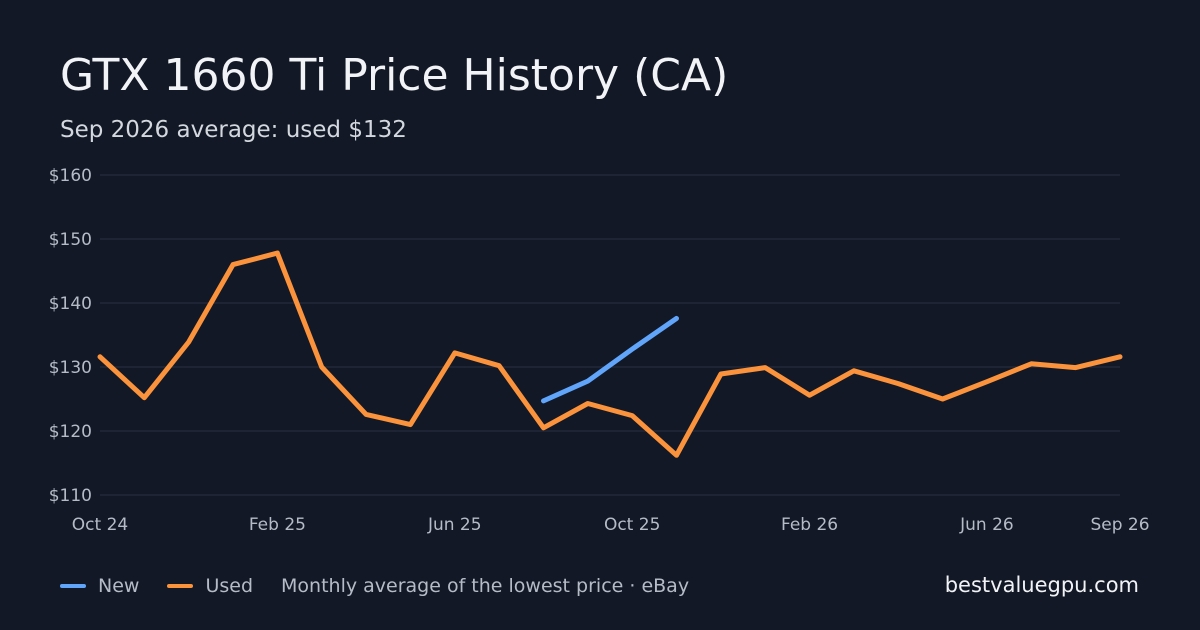 The height and width of the screenshot is (630, 1200). What do you see at coordinates (70, 176) in the screenshot?
I see `y-tick-label: $160` at bounding box center [70, 176].